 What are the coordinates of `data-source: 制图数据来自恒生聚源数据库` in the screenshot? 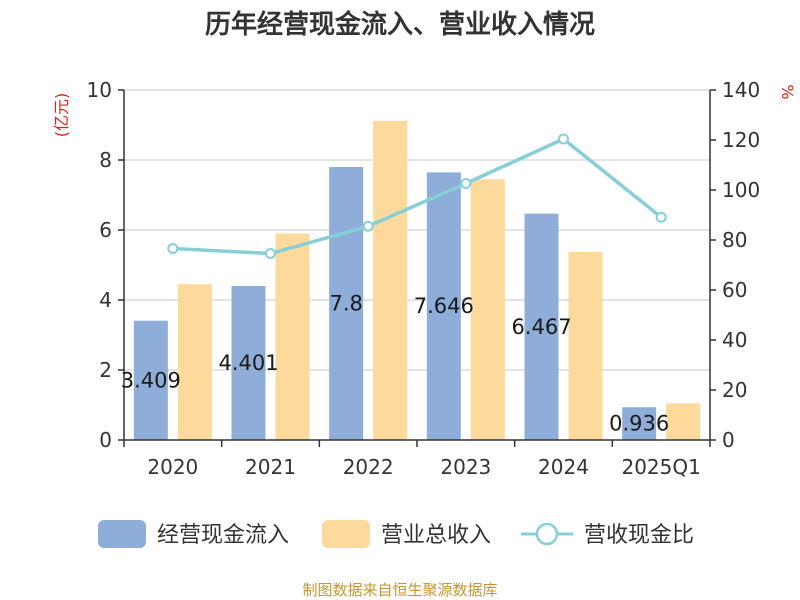 It's located at (399, 590).